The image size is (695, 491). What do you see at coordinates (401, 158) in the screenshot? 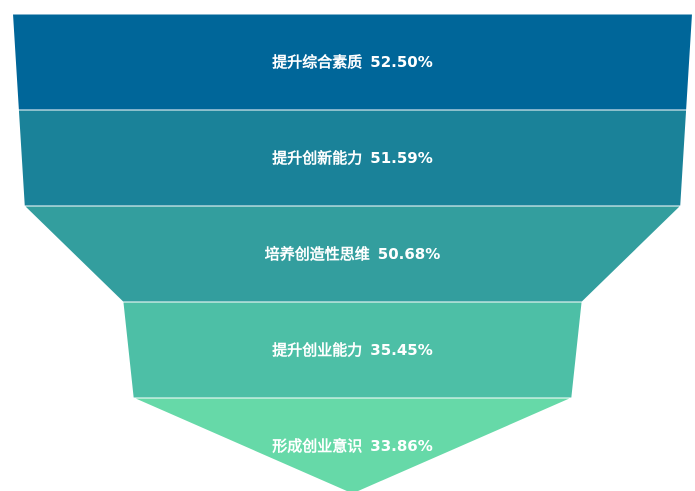
I see `funnel-value-label: 51.59%` at bounding box center [401, 158].